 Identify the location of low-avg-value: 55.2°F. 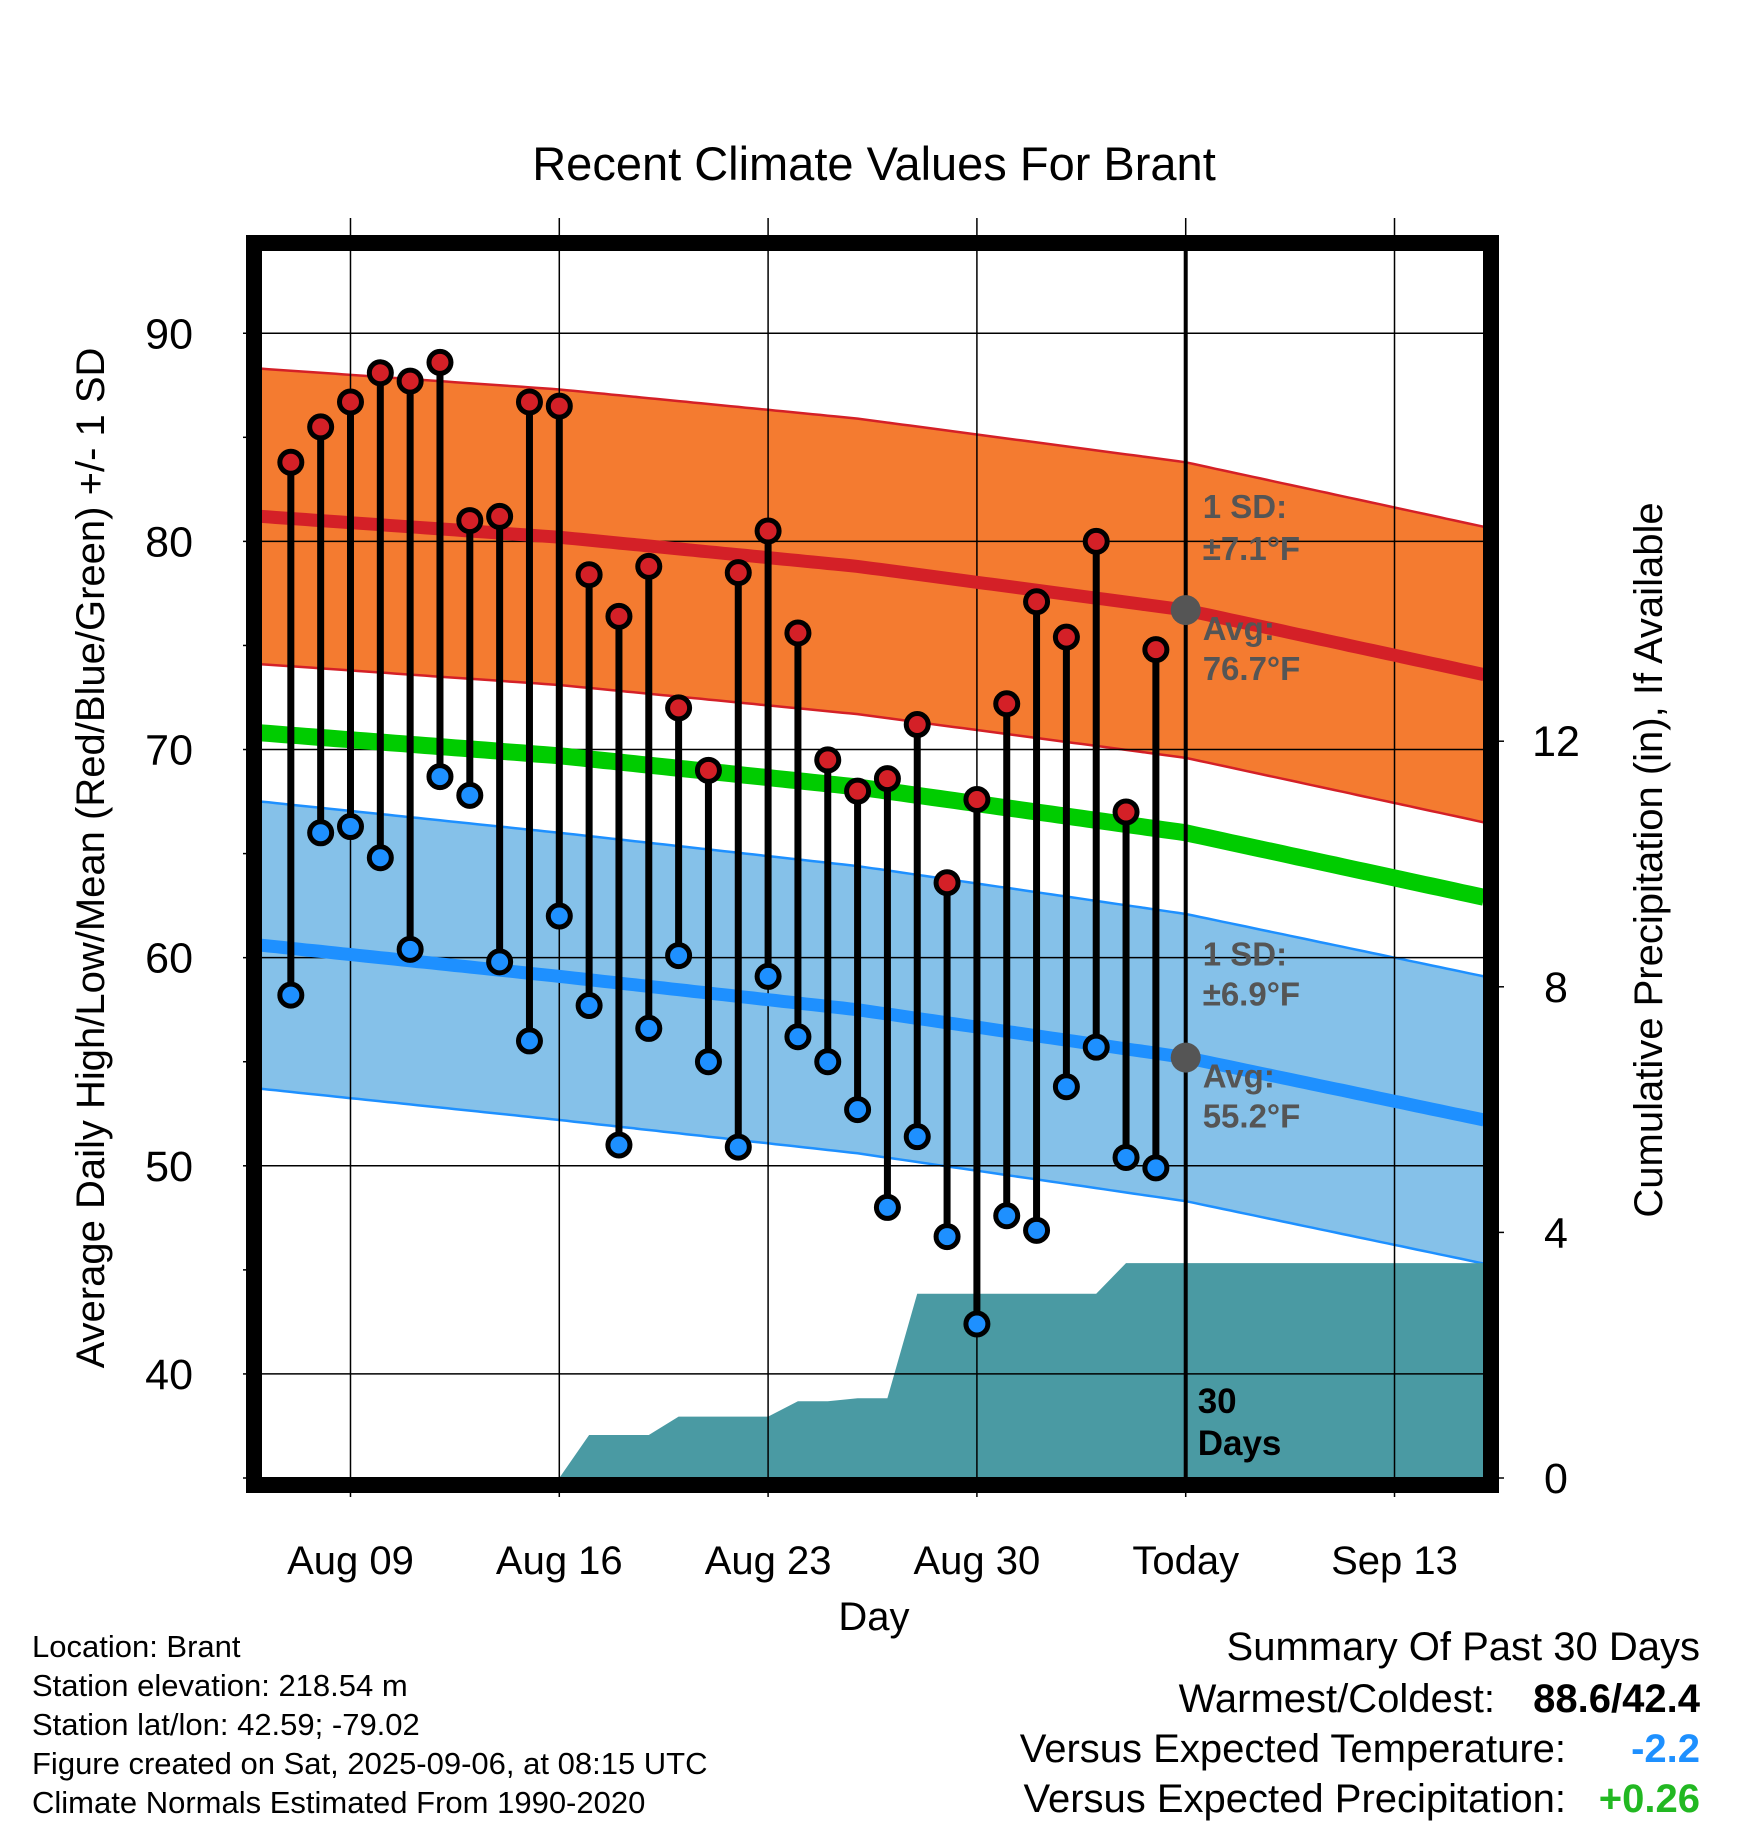
(1252, 1116).